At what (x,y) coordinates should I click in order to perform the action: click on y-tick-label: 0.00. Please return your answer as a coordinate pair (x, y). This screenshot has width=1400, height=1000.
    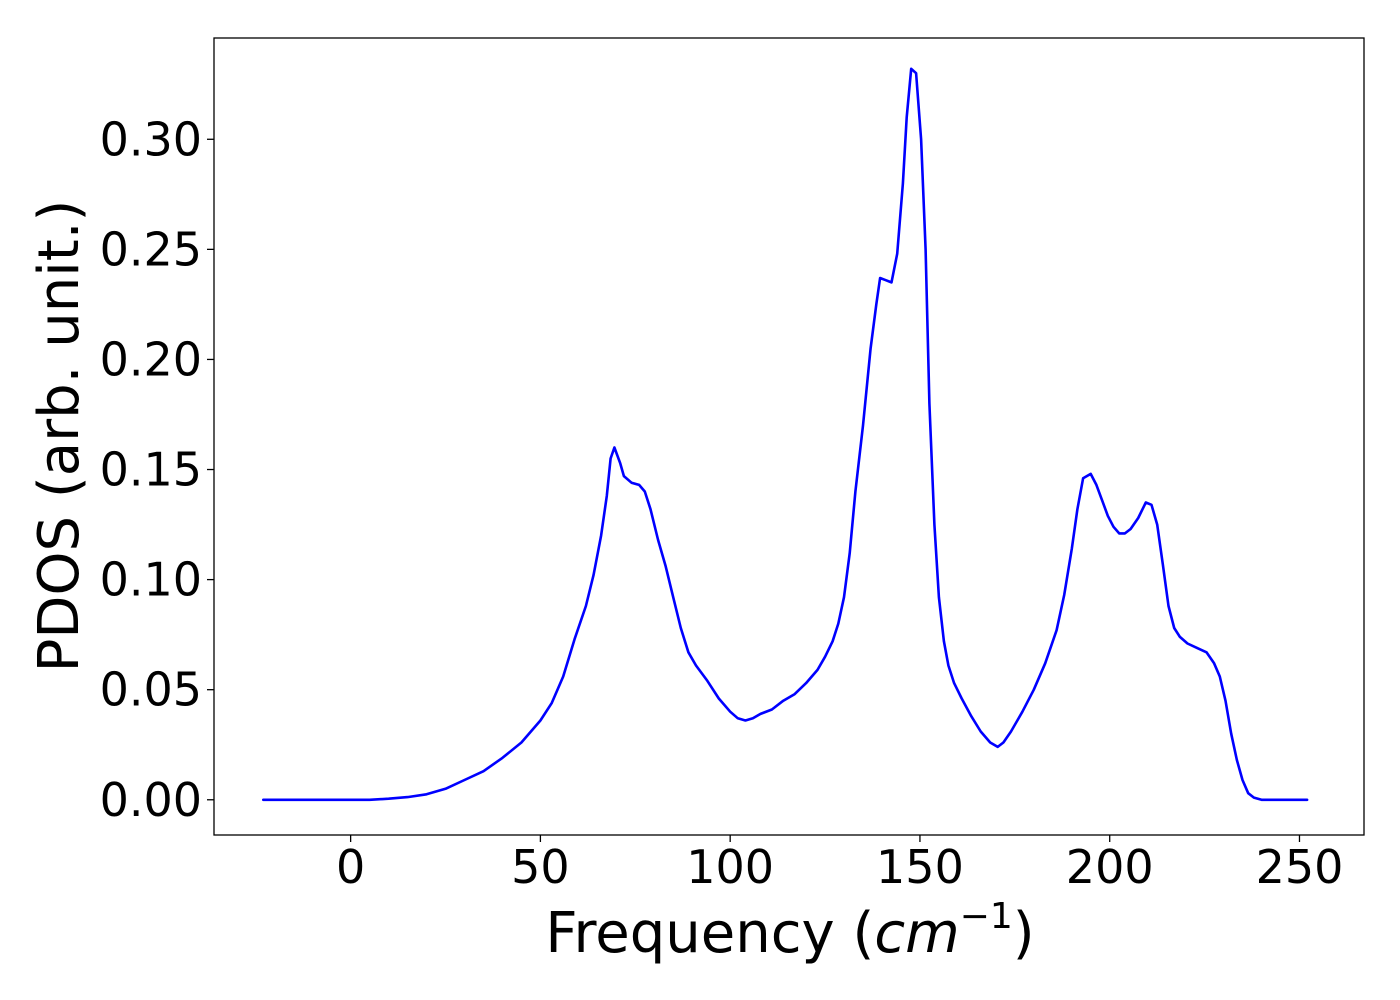
    Looking at the image, I should click on (151, 800).